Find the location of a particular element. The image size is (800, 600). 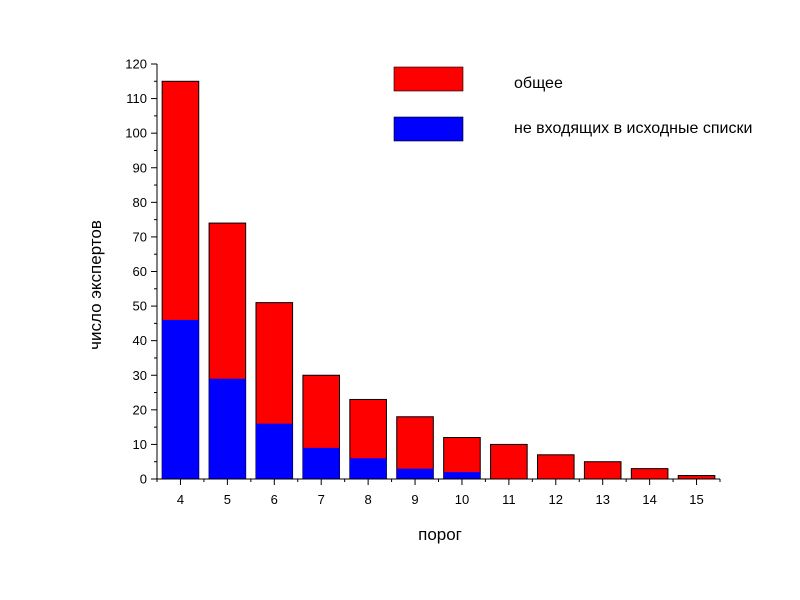

y-tick-label: 10 is located at coordinates (140, 444).